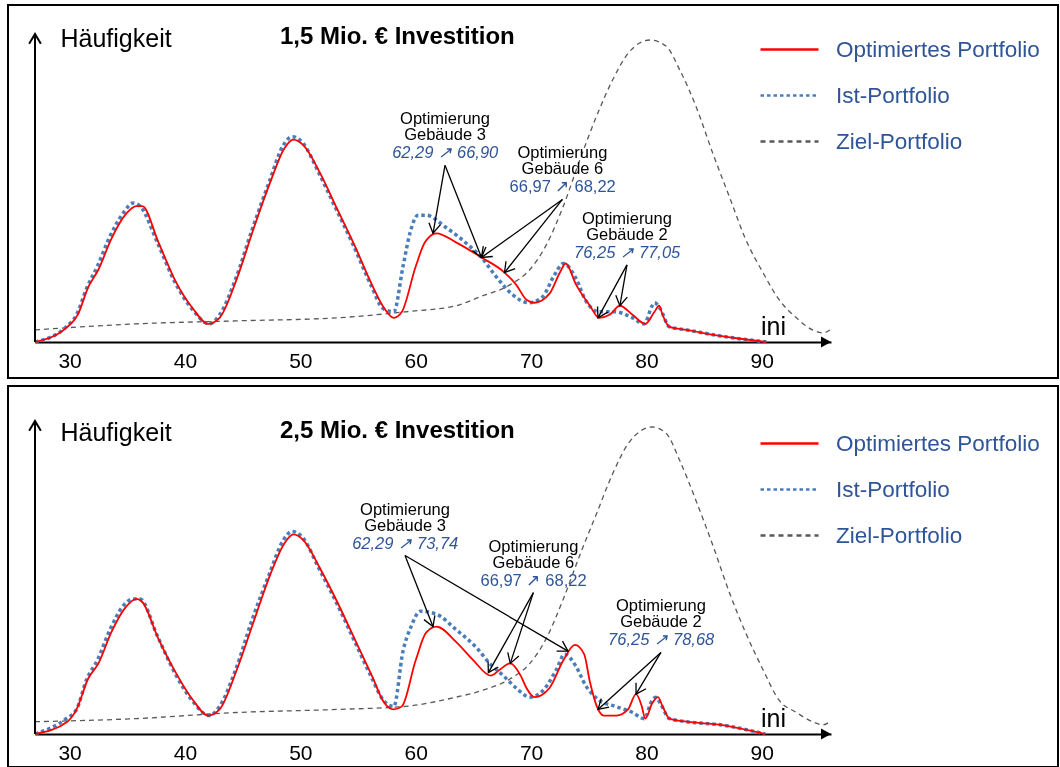  I want to click on annotation: 73,74, so click(438, 542).